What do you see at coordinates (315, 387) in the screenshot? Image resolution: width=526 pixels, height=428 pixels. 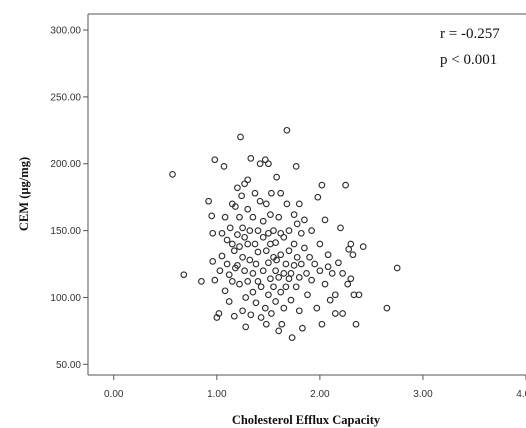 I see `x-axis-ticks: 0.00 1.00 2.00 3.00 4.00` at bounding box center [315, 387].